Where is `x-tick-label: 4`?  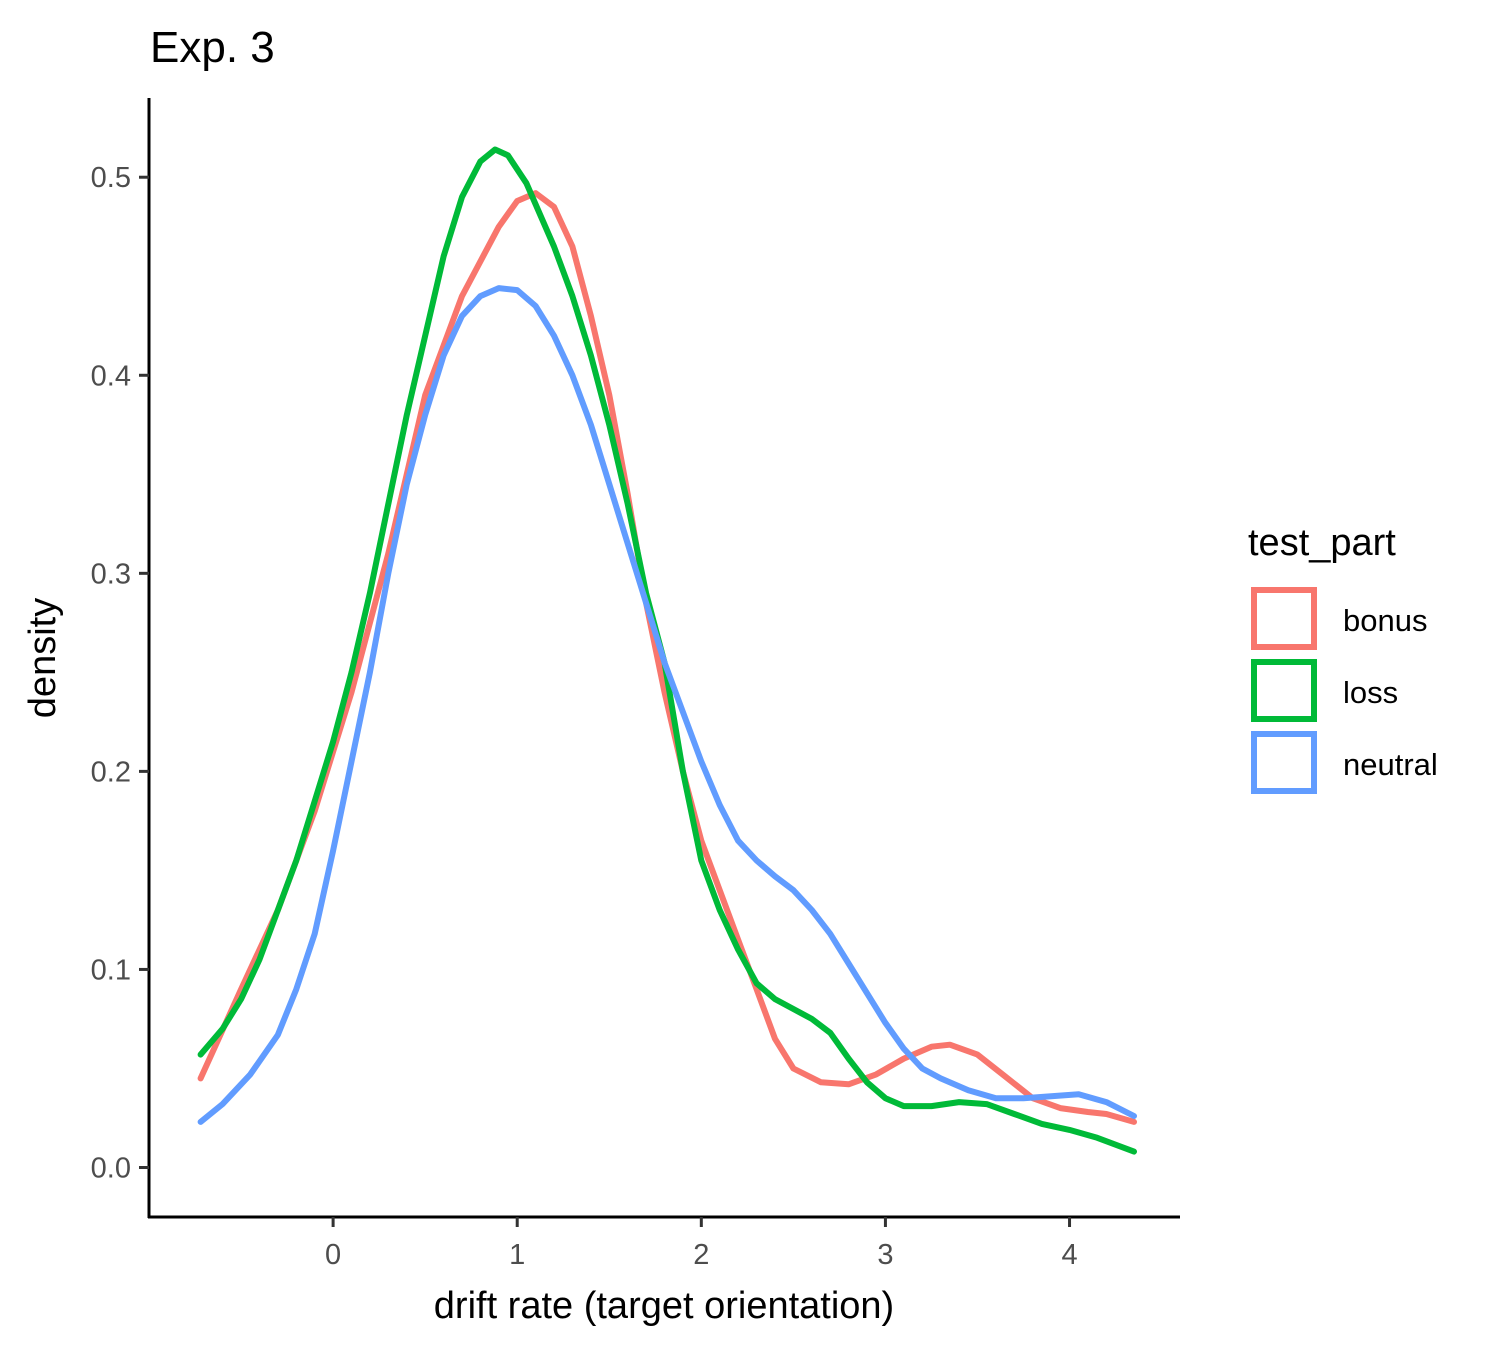
x-tick-label: 4 is located at coordinates (1069, 1255).